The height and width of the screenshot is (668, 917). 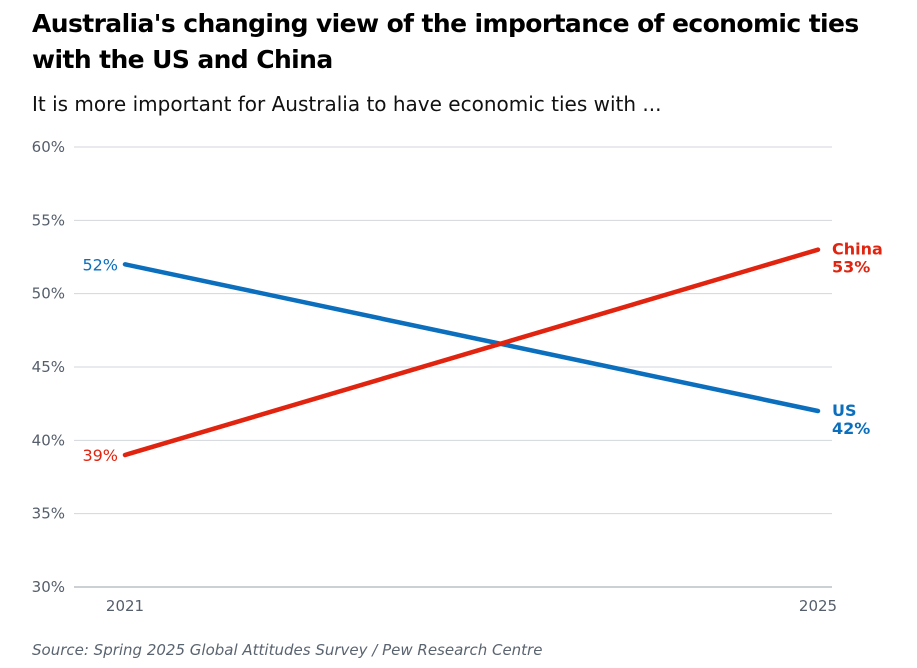 What do you see at coordinates (851, 428) in the screenshot?
I see `data-label-us-end: 42%` at bounding box center [851, 428].